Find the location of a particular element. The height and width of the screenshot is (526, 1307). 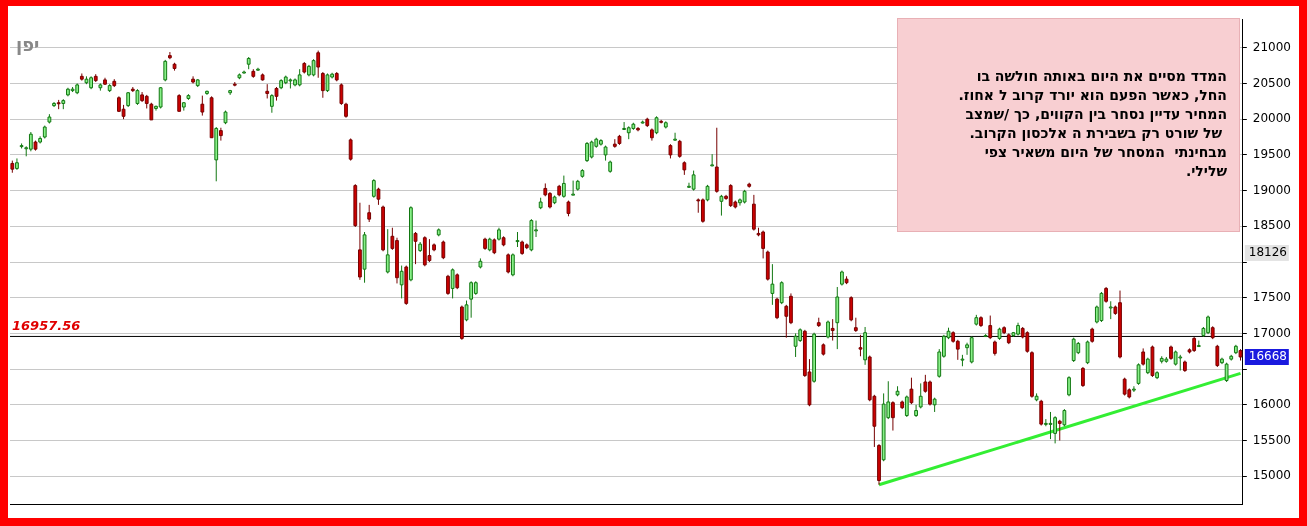

annotation: 18126 is located at coordinates (1268, 252).